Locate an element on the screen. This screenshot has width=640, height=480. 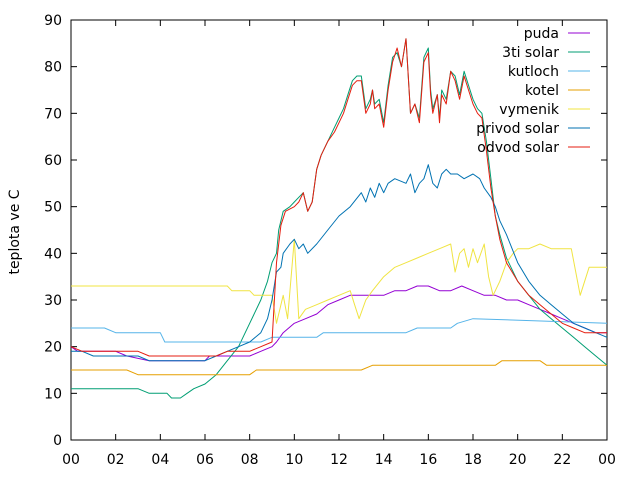
y-tick-label: 10 is located at coordinates (53, 394).